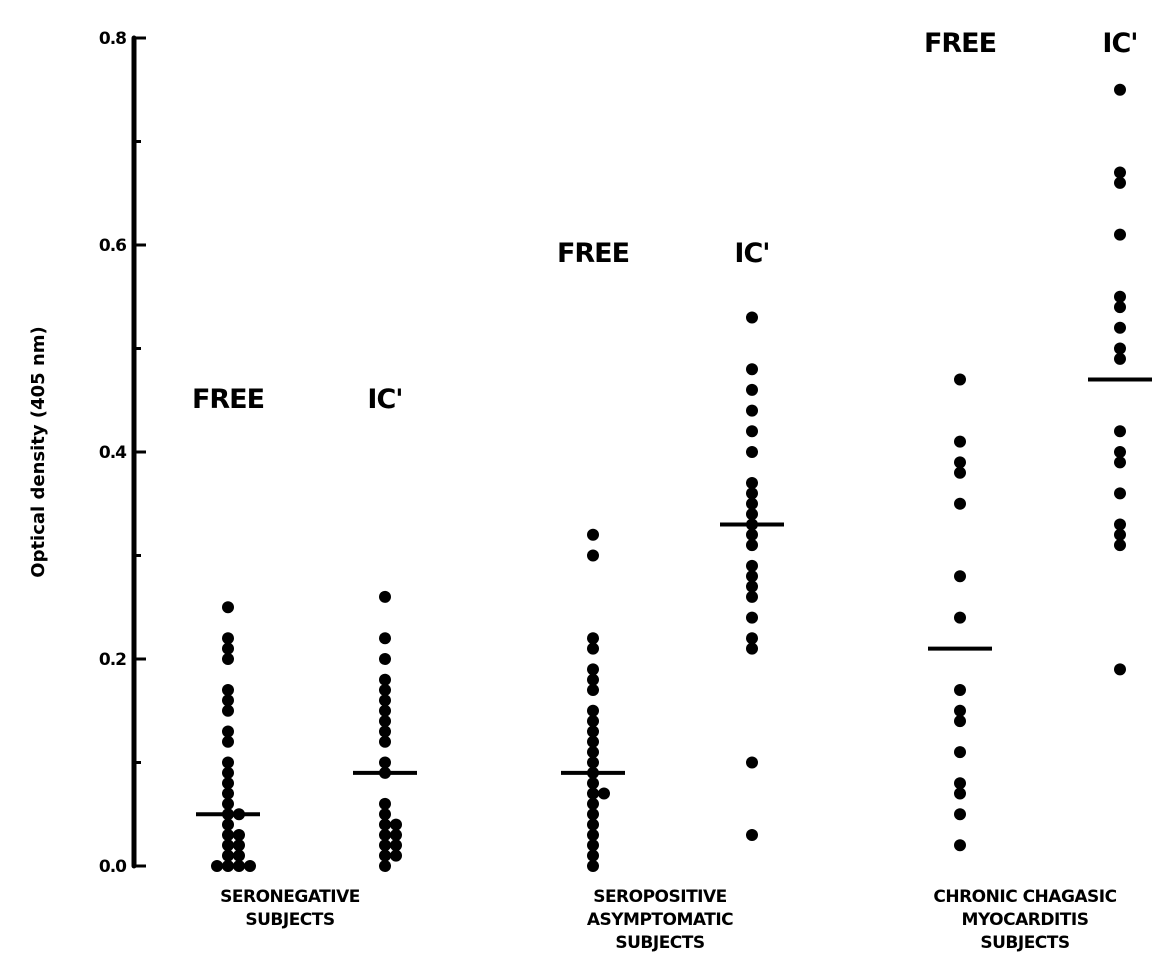  I want to click on y-ticks: 0.0 0.2 0.4 0.6 0.8, so click(122, 453).